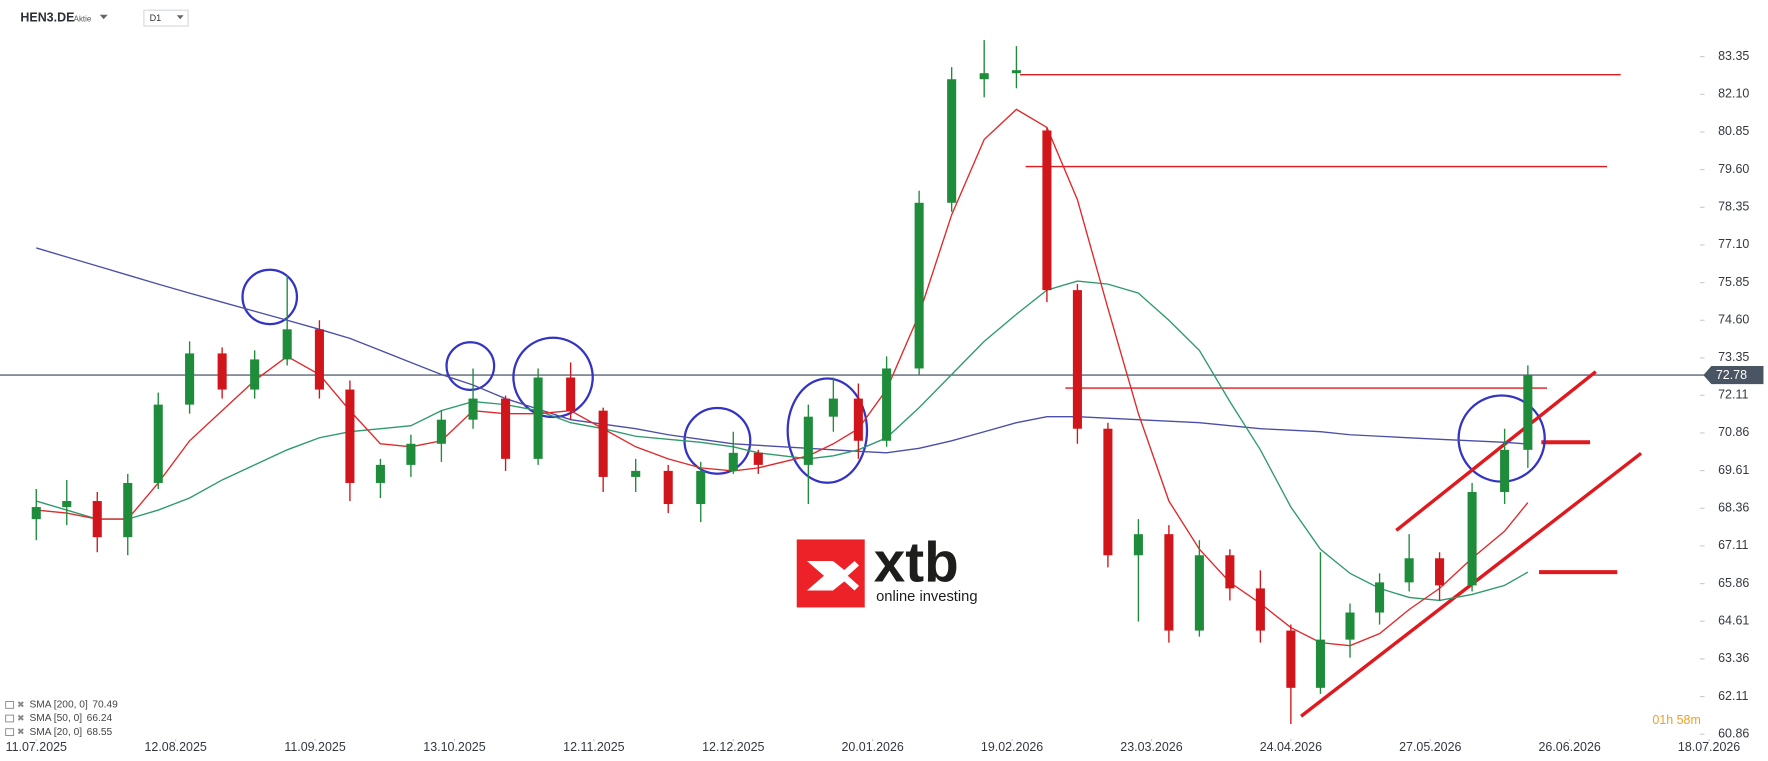  What do you see at coordinates (1570, 747) in the screenshot?
I see `x-tick-label: 26.06.2026` at bounding box center [1570, 747].